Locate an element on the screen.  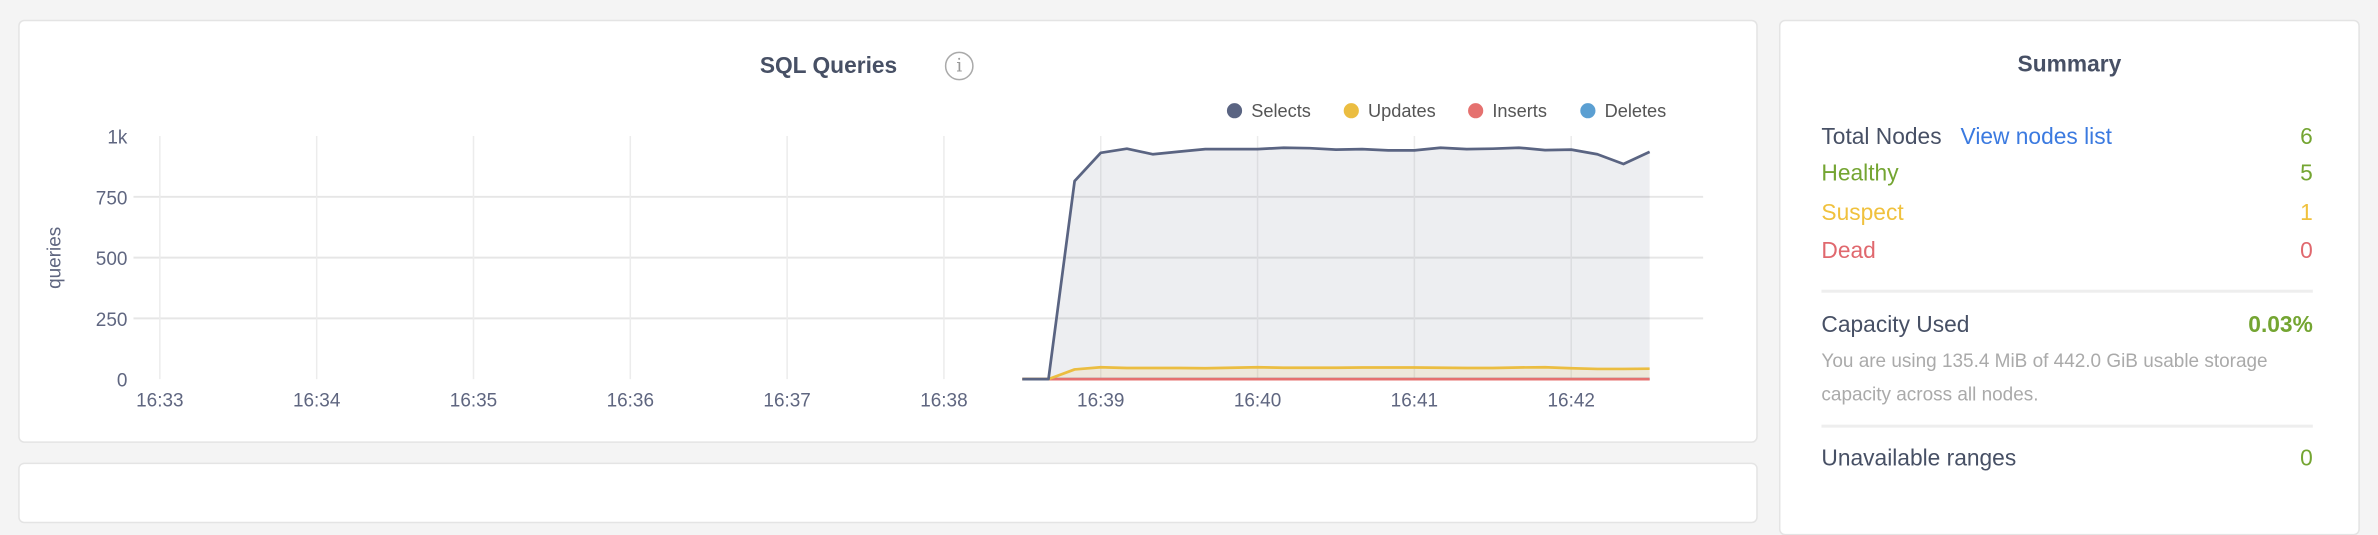
x-tick-label: 16:39 is located at coordinates (1100, 400).